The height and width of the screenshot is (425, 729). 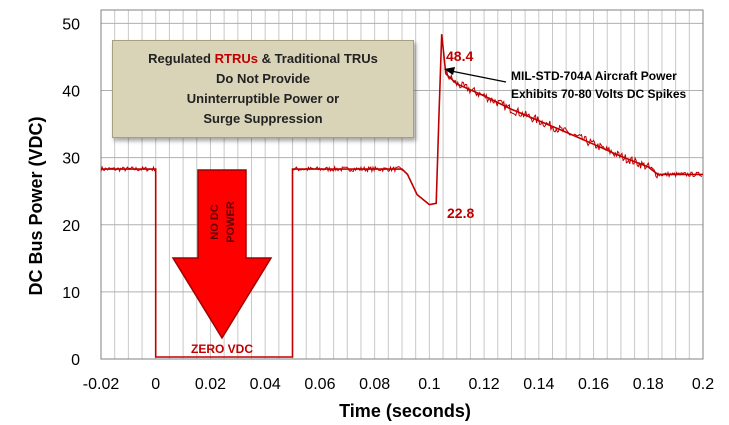 What do you see at coordinates (263, 118) in the screenshot?
I see `callout-line-4: Surge Suppression` at bounding box center [263, 118].